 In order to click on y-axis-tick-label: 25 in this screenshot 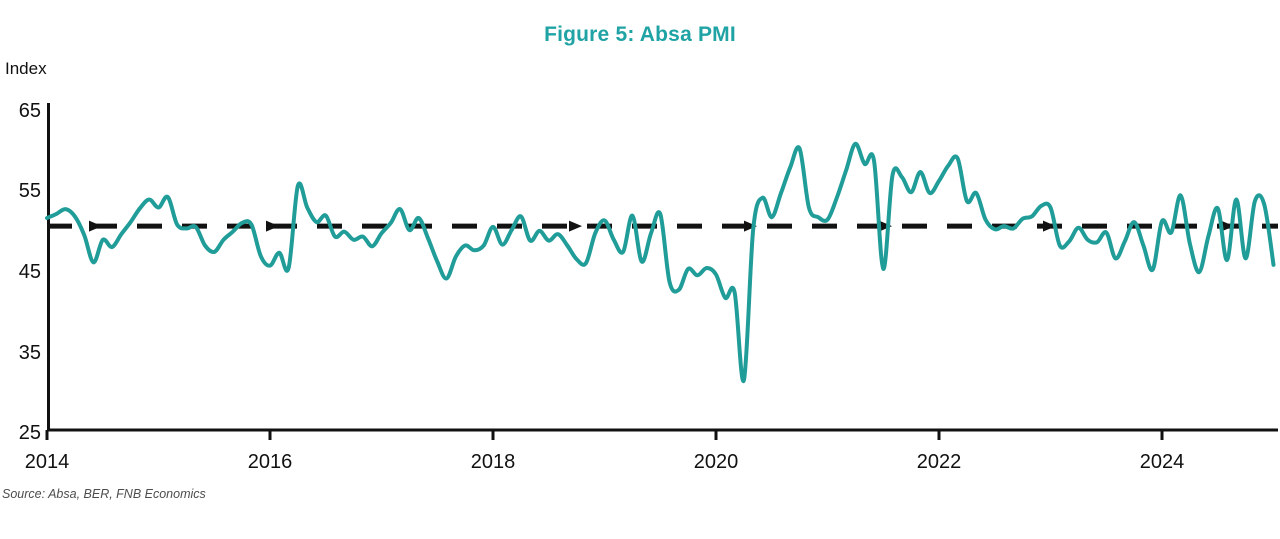, I will do `click(29, 433)`.